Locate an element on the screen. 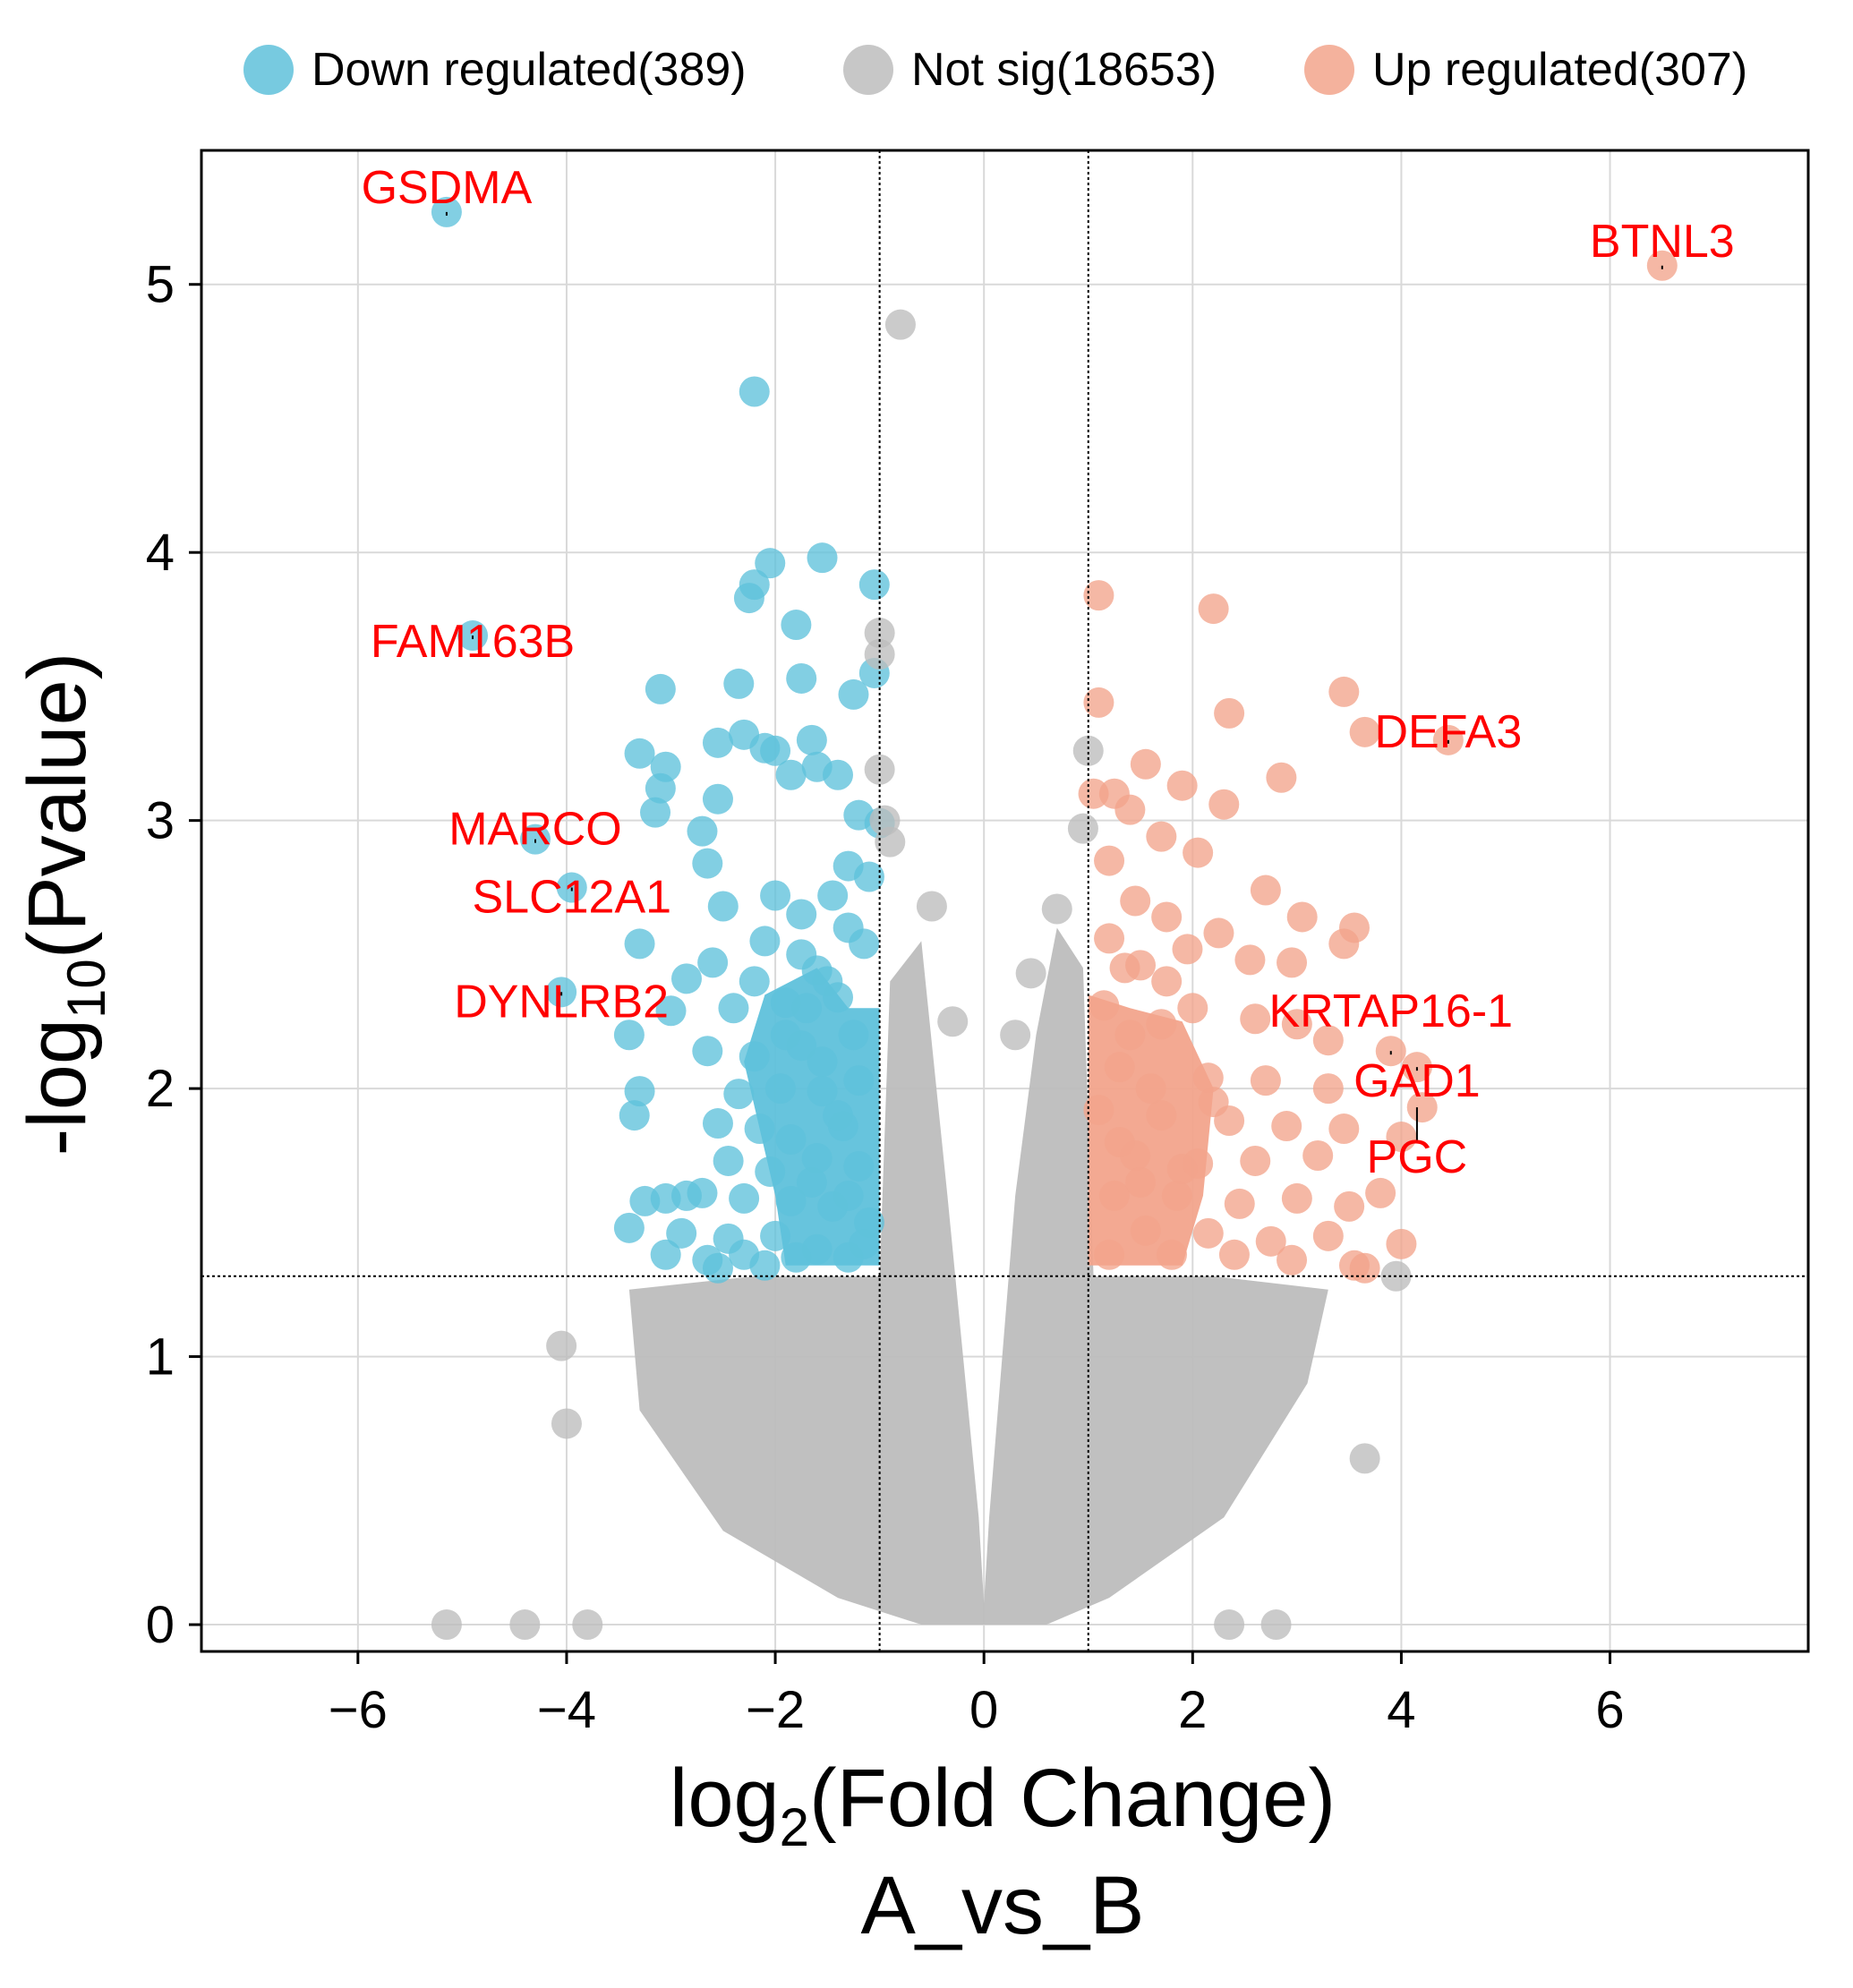 This screenshot has height=1988, width=1853. gene-label: PGC is located at coordinates (1417, 1157).